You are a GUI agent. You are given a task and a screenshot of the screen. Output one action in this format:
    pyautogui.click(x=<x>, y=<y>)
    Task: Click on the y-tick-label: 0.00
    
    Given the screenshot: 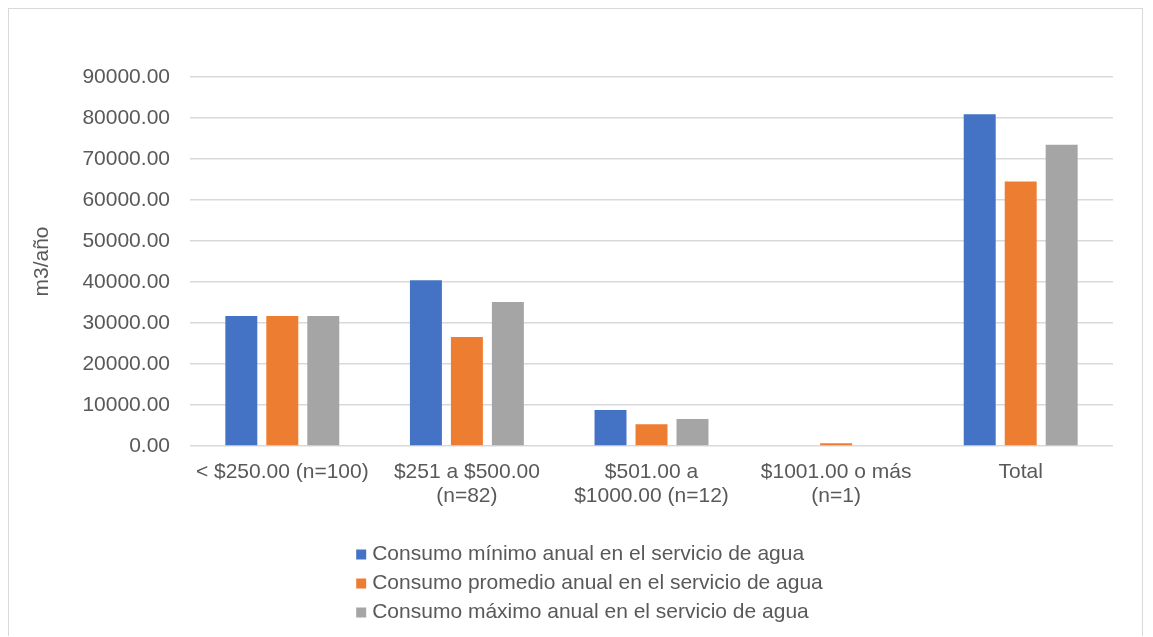 What is the action you would take?
    pyautogui.click(x=149, y=444)
    